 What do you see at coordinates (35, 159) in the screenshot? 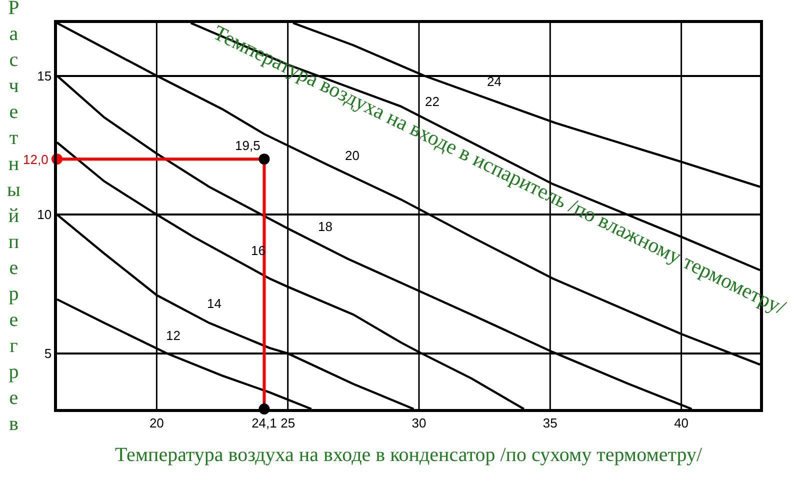
I see `annotation: 12,0` at bounding box center [35, 159].